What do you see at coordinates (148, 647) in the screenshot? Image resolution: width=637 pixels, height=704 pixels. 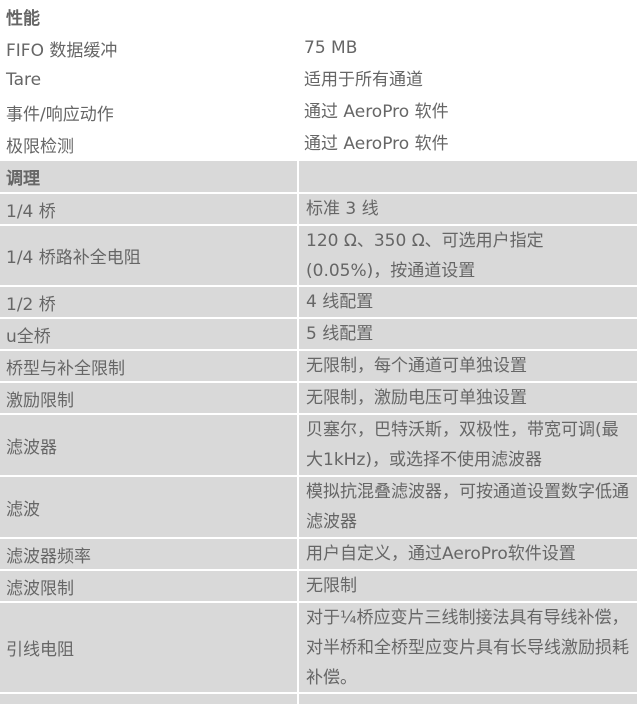 I see `row-label: 引线电阻` at bounding box center [148, 647].